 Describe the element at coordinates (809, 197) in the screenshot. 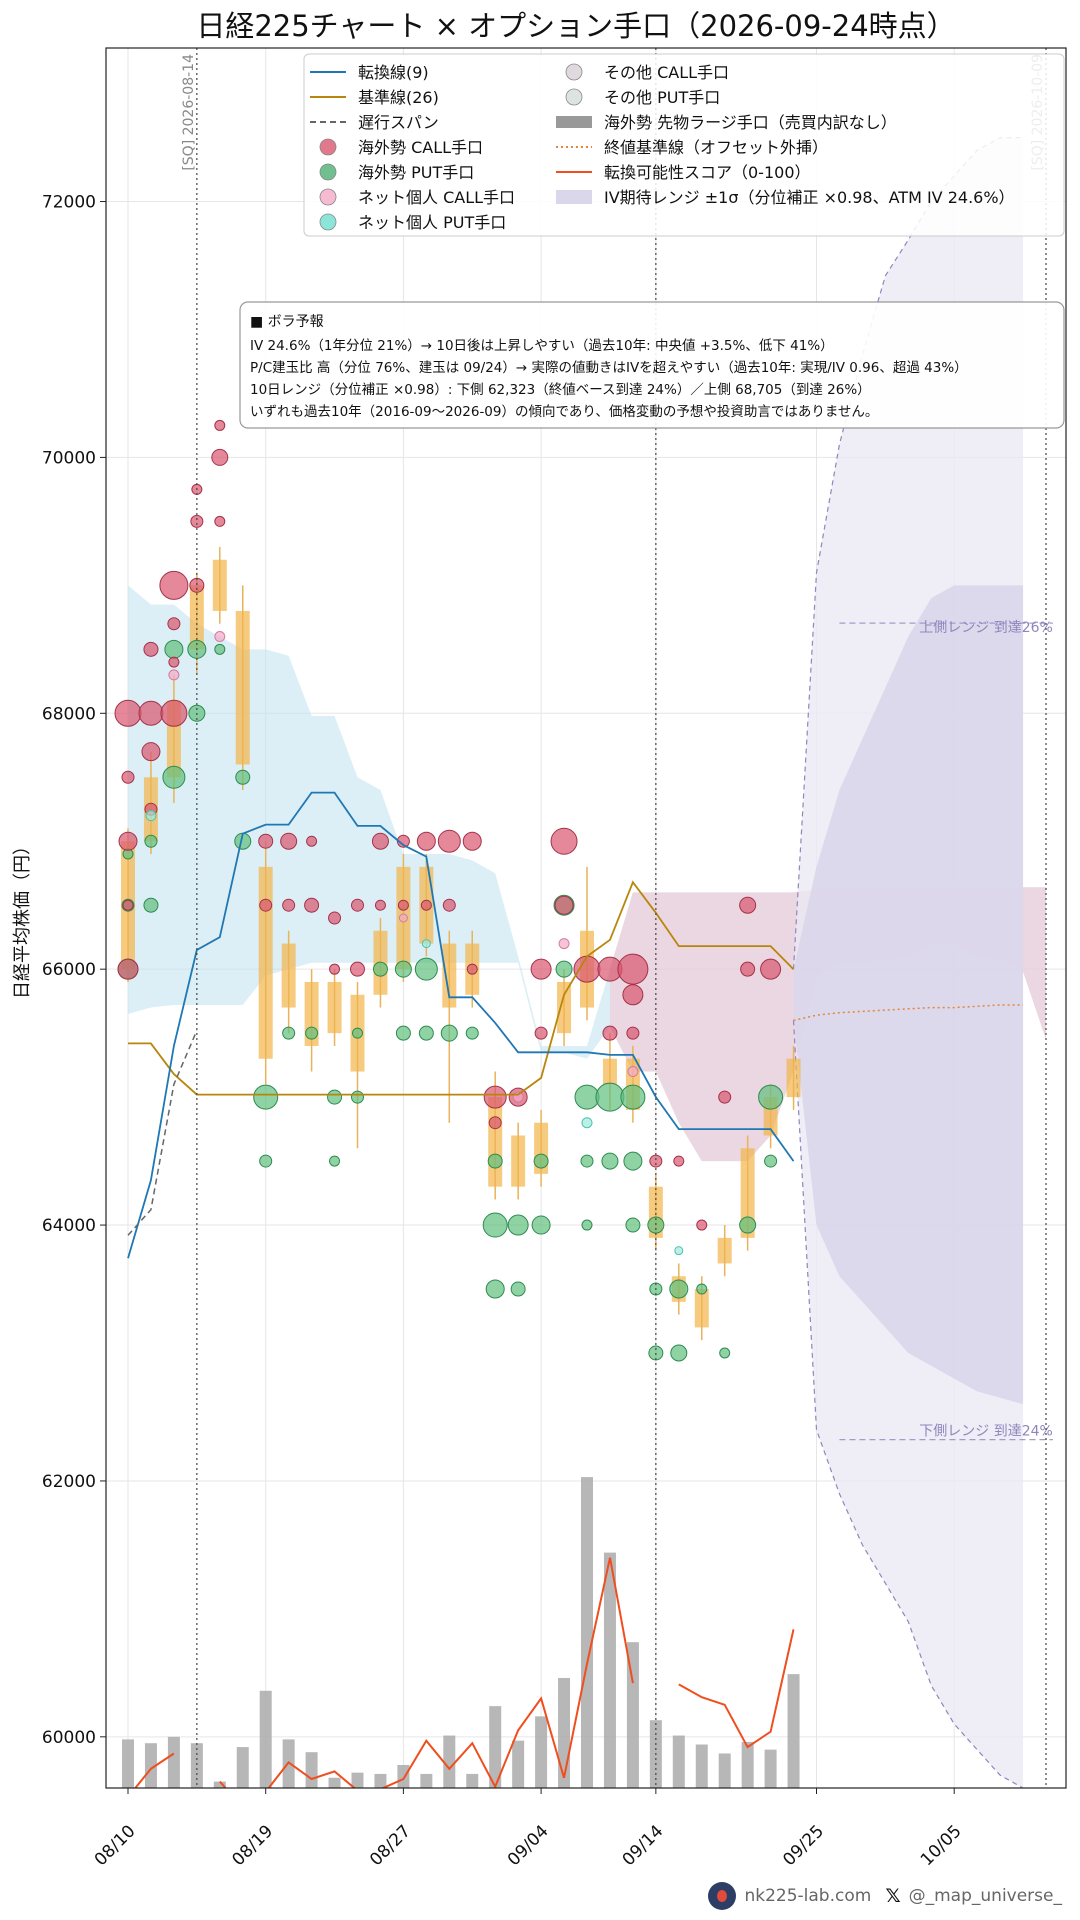

I see `legend-label: IV期待レンジ ±1σ（分位補正 ×0.98、ATM IV 24.6%）` at that location.